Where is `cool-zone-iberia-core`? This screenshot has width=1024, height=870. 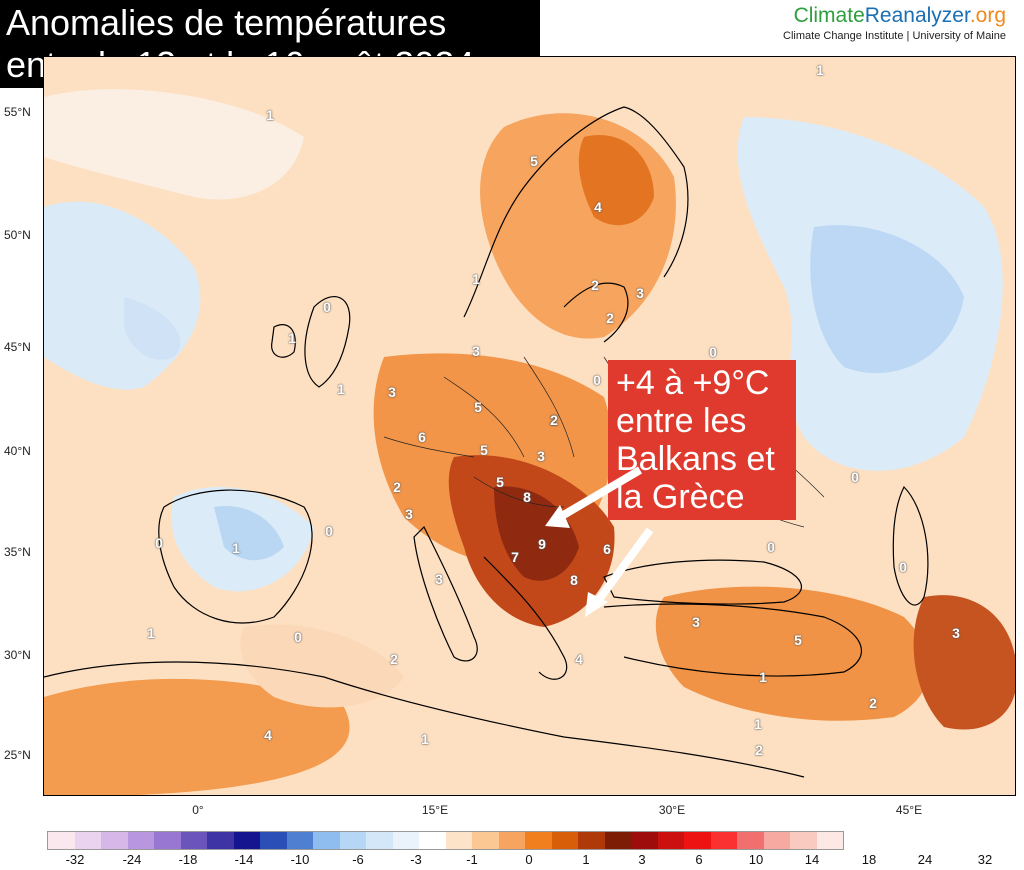 cool-zone-iberia-core is located at coordinates (249, 533).